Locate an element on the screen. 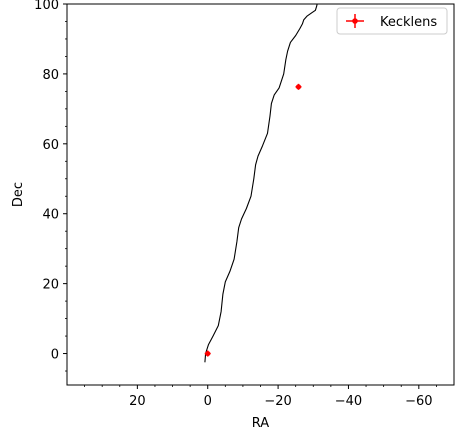 Image resolution: width=471 pixels, height=438 pixels. x-axis-label: RA is located at coordinates (261, 423).